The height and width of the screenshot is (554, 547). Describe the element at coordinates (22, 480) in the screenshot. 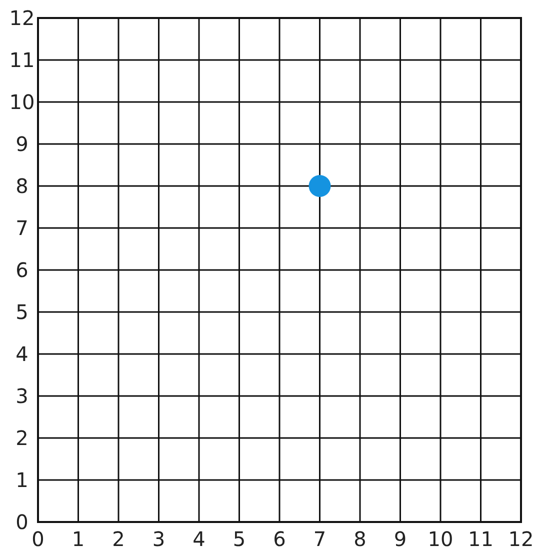

I see `y-tick-label: 1` at that location.